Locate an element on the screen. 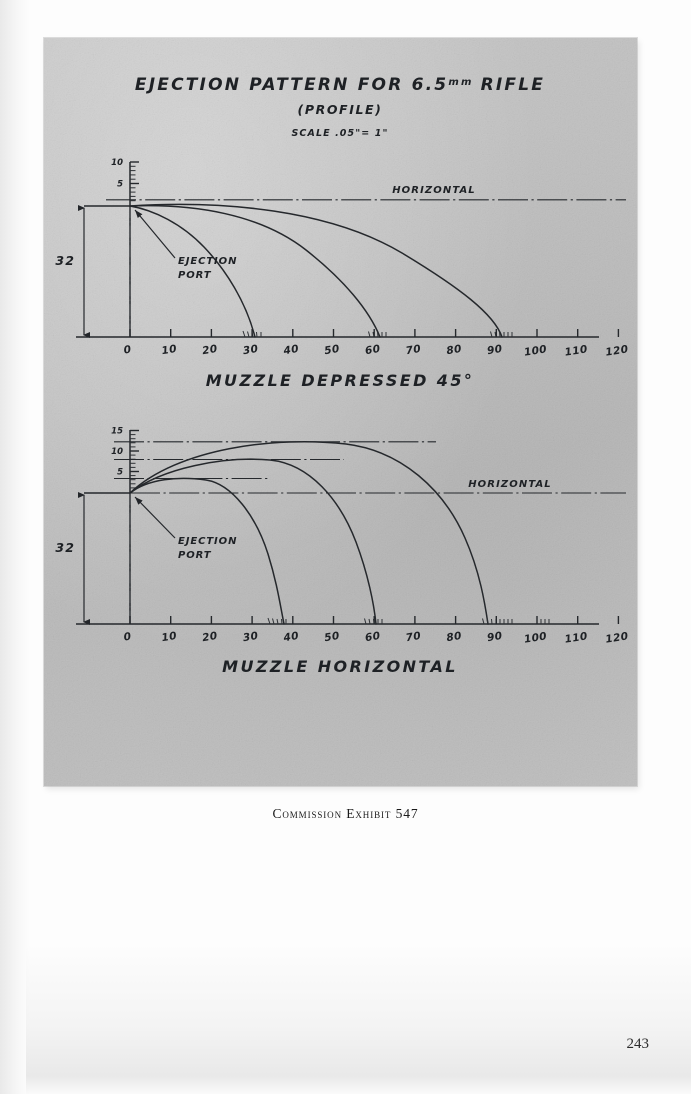 Image resolution: width=691 pixels, height=1094 pixels. chart2-xtick-60: 60 is located at coordinates (372, 637).